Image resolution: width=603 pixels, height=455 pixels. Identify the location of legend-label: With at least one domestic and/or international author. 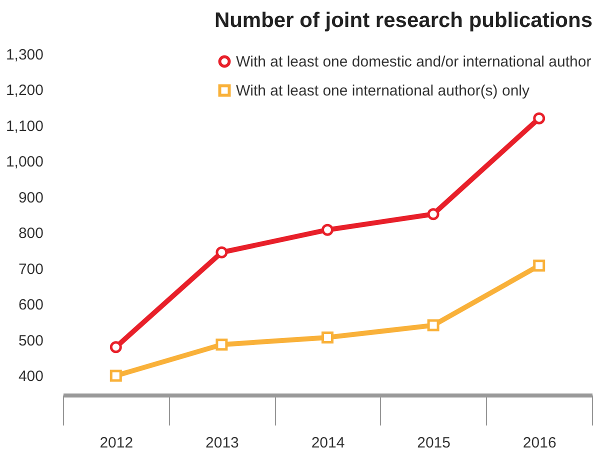
(414, 62).